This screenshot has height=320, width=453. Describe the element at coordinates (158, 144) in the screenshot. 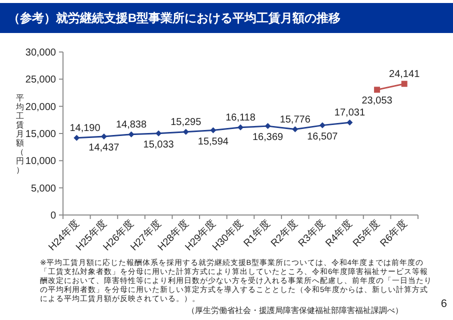

I see `data-label: 15,033` at that location.